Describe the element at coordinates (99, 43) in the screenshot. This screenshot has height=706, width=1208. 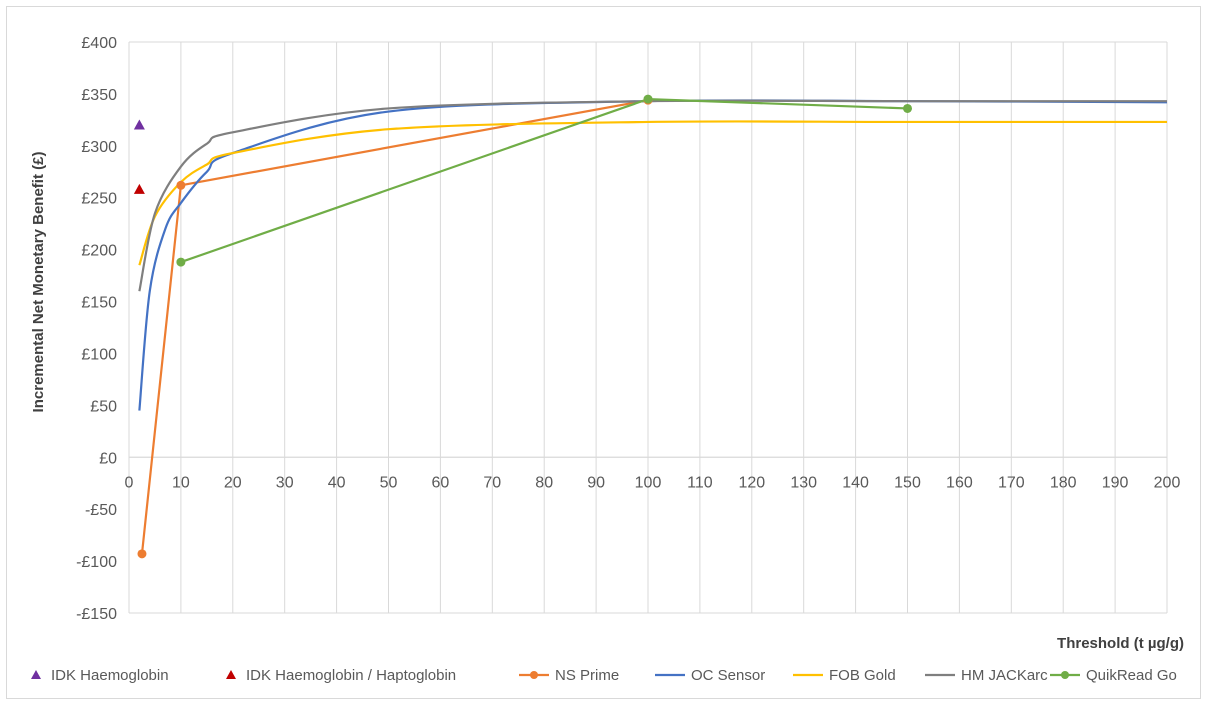
I see `y-tick-label: £400` at that location.